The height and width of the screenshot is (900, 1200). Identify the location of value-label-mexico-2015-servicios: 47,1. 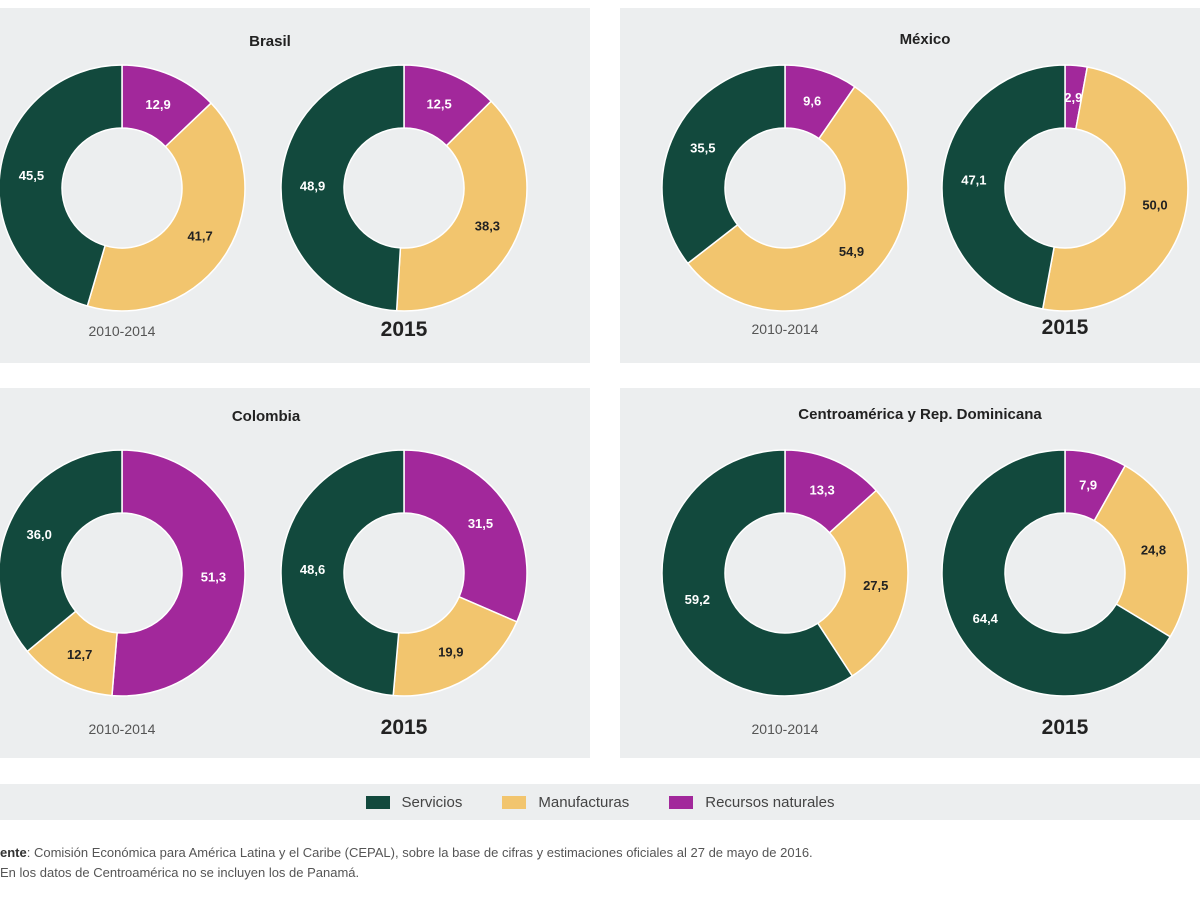
(973, 180).